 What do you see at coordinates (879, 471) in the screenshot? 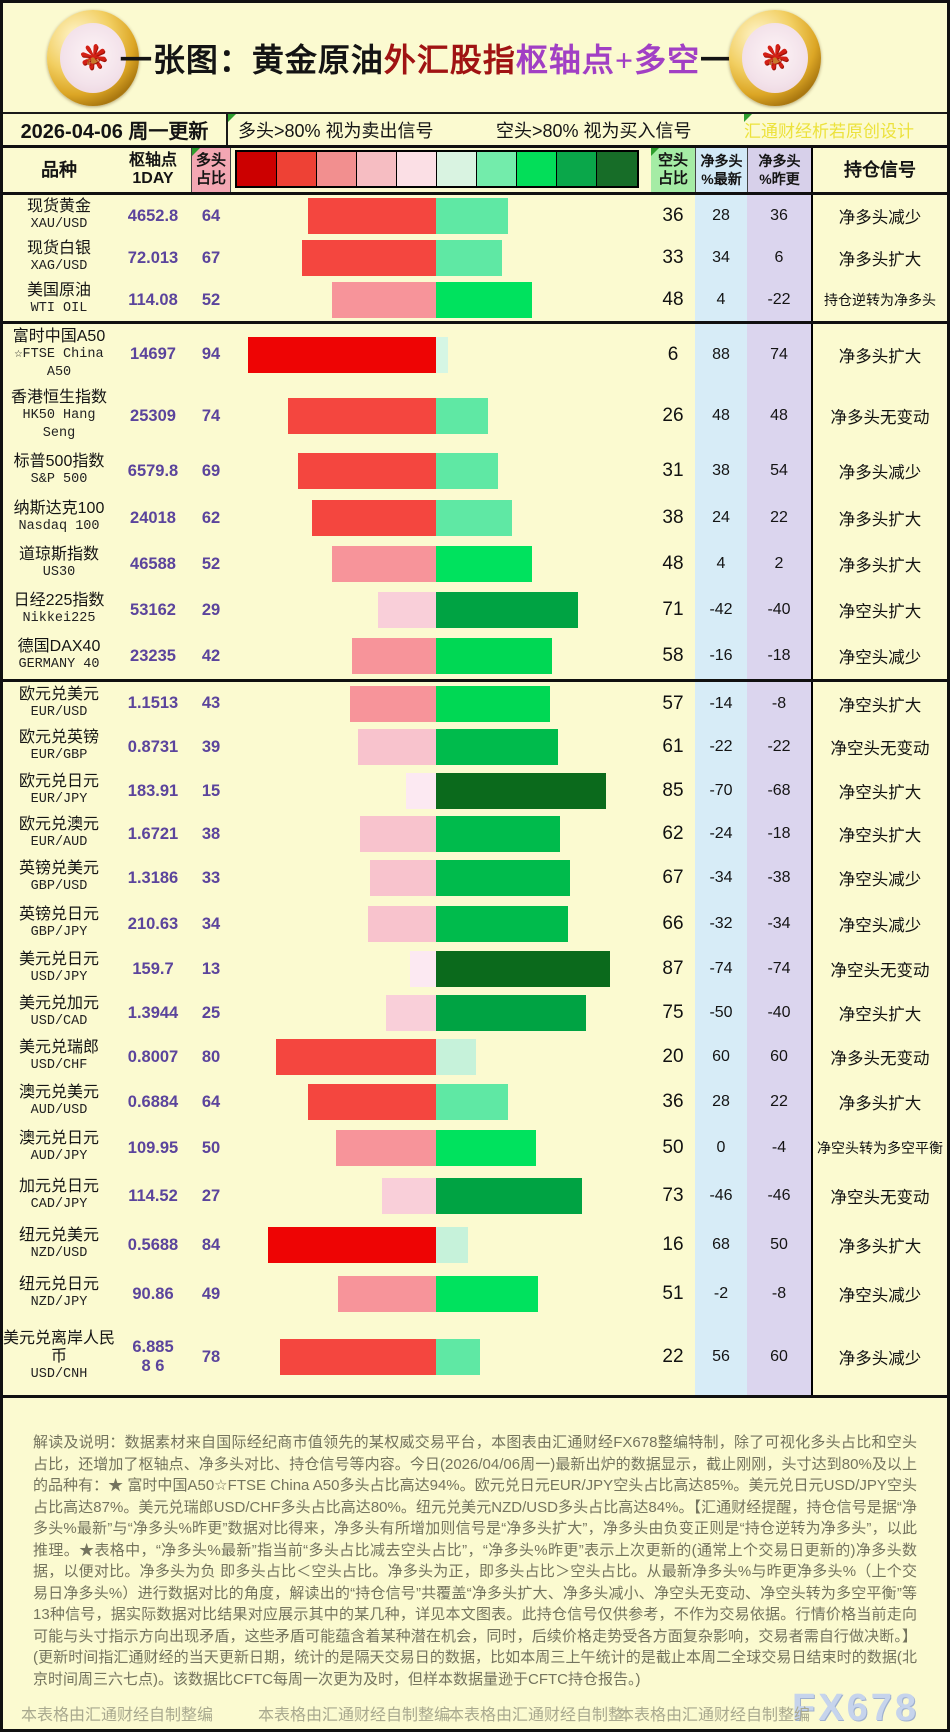
I see `position-signal: 净多头减少` at bounding box center [879, 471].